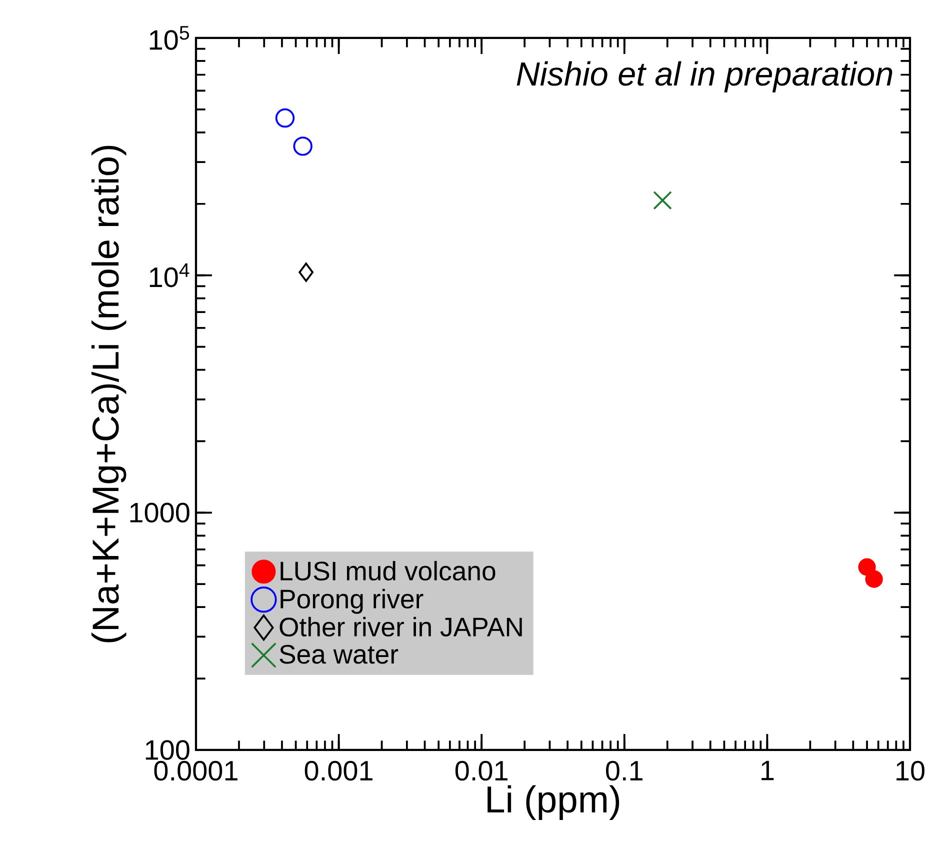  I want to click on x-tick-label: 0.01, so click(481, 770).